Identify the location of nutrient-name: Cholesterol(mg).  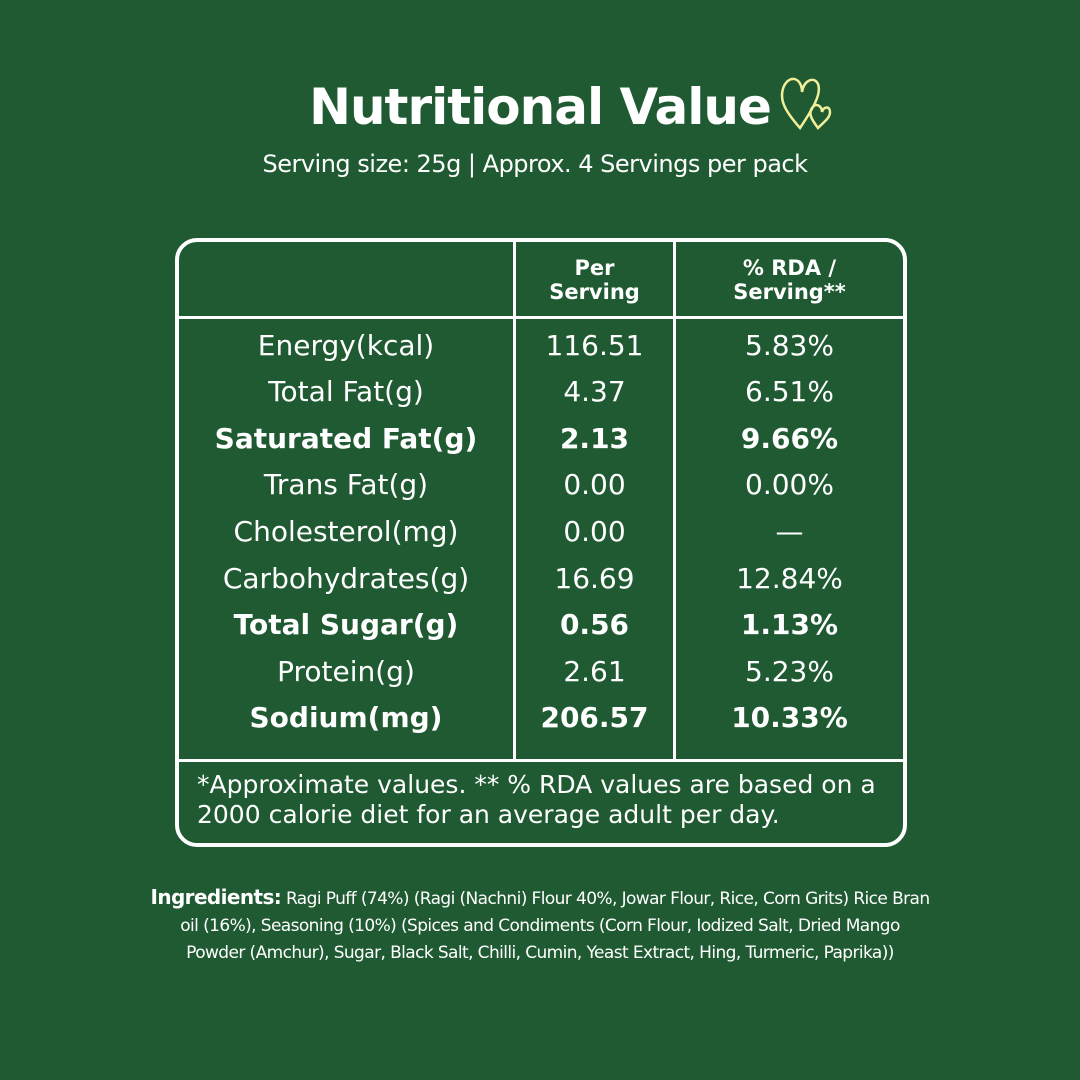
(346, 531).